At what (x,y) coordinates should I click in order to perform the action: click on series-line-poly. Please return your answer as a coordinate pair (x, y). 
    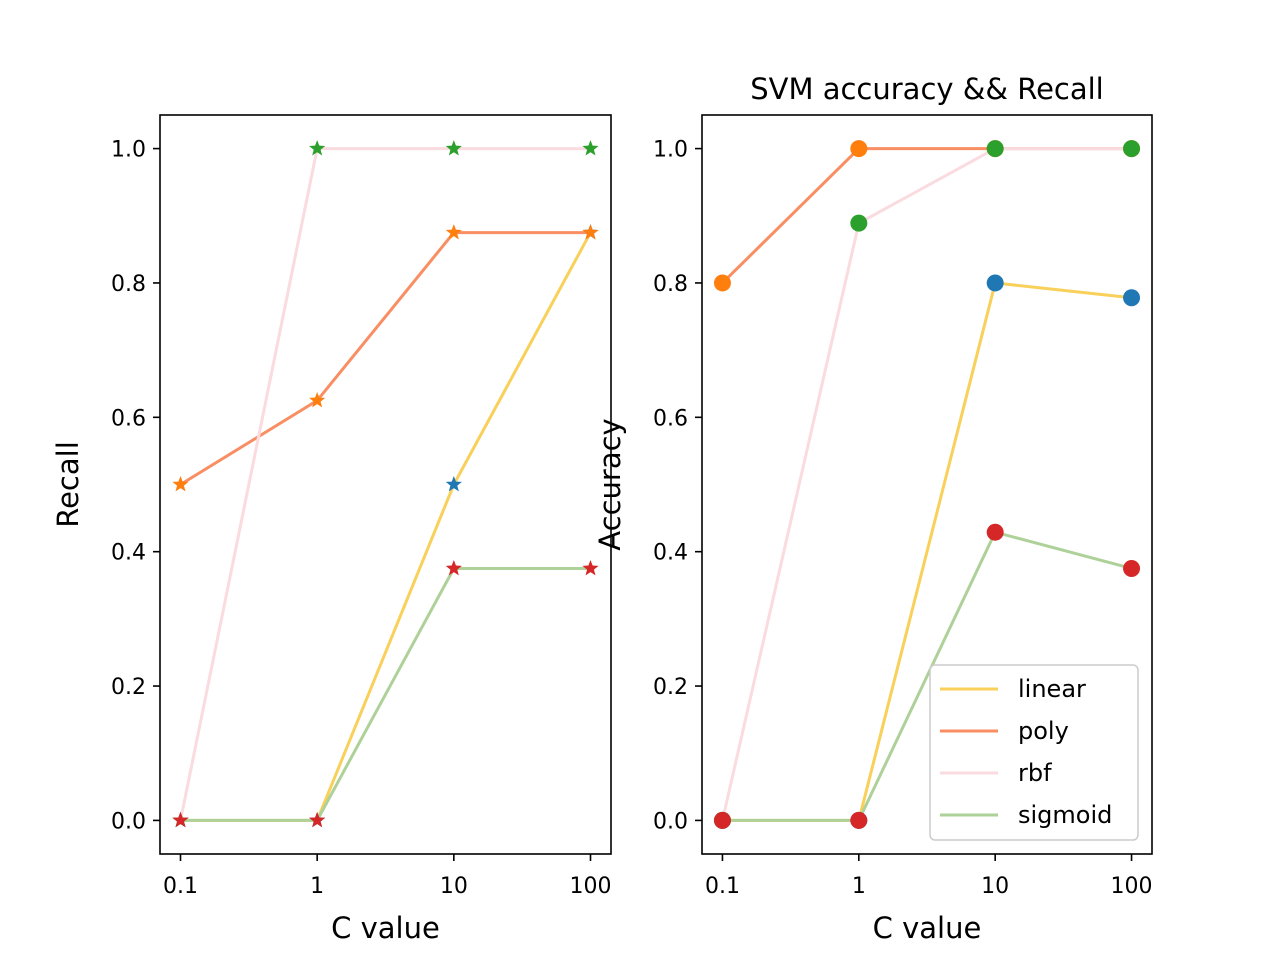
    Looking at the image, I should click on (385, 358).